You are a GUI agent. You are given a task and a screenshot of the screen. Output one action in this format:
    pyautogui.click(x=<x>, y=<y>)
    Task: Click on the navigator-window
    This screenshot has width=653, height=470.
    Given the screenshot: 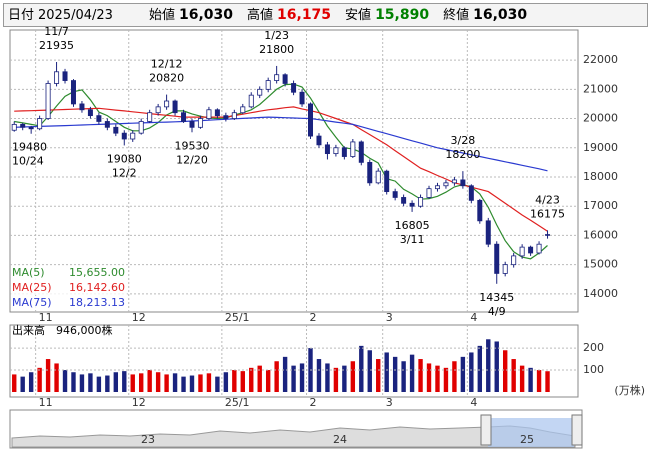 What is the action you would take?
    pyautogui.click(x=531, y=432)
    